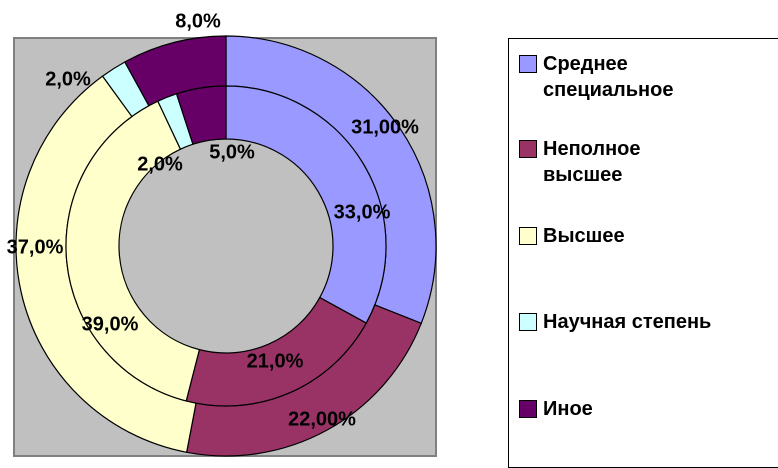 The image size is (778, 468). Describe the element at coordinates (592, 162) in the screenshot. I see `legend-label: Неполное высшее` at that location.